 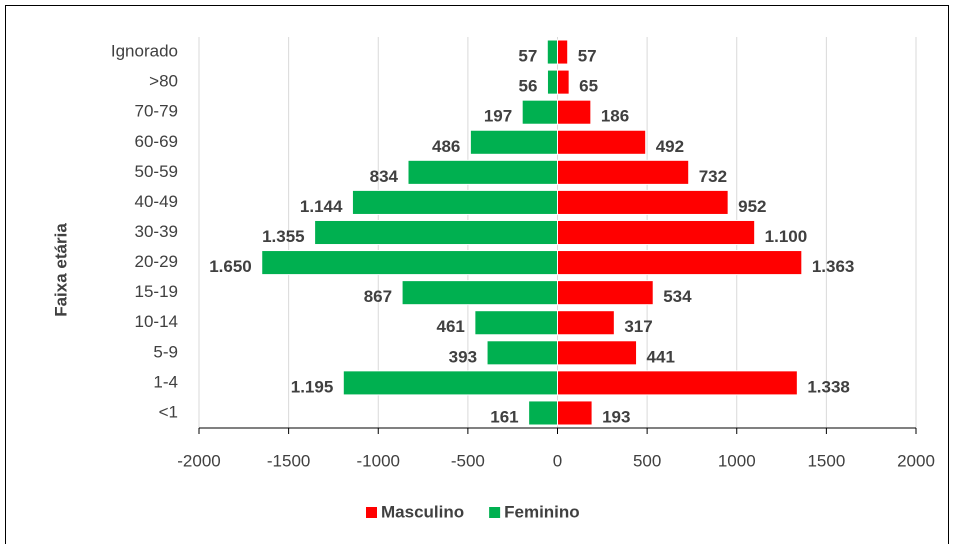 I want to click on data-label: 1.355, so click(x=283, y=236).